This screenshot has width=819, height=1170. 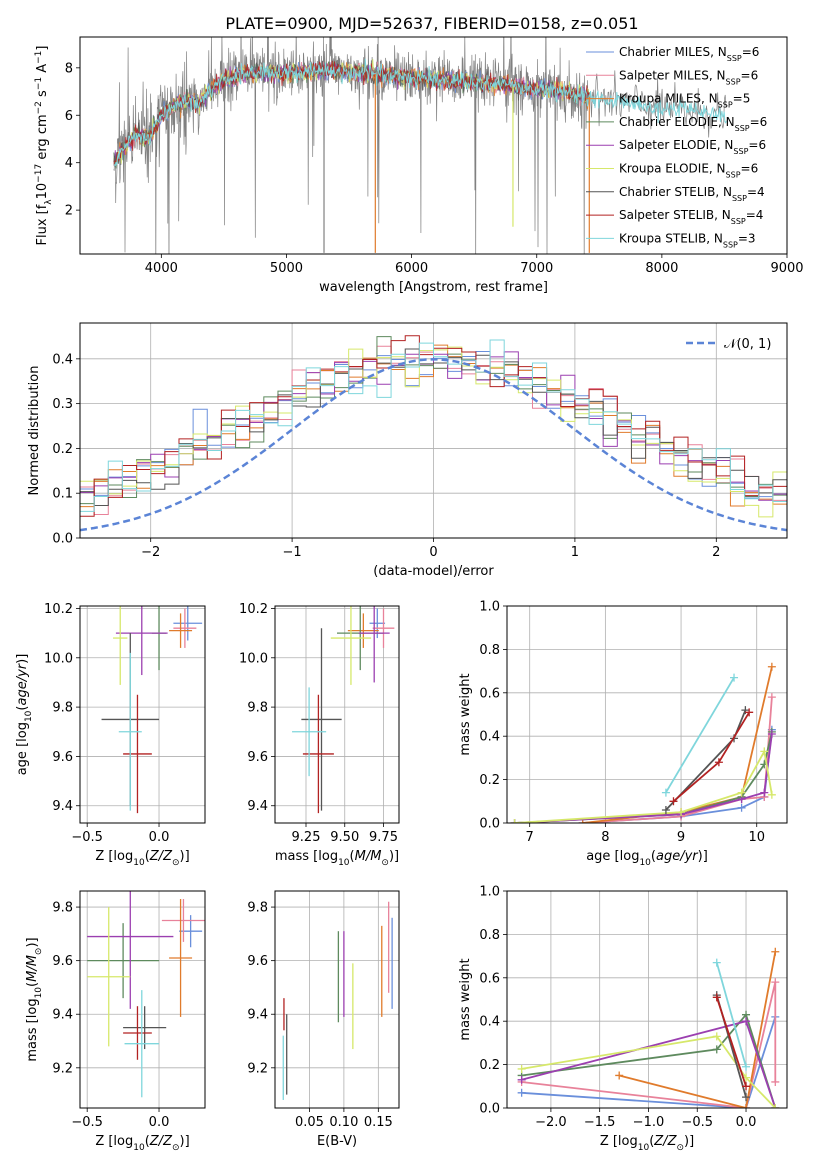 What do you see at coordinates (684, 101) in the screenshot?
I see `legend-label-kroupa-miles: Kroupa MILES, NSSP=5` at bounding box center [684, 101].